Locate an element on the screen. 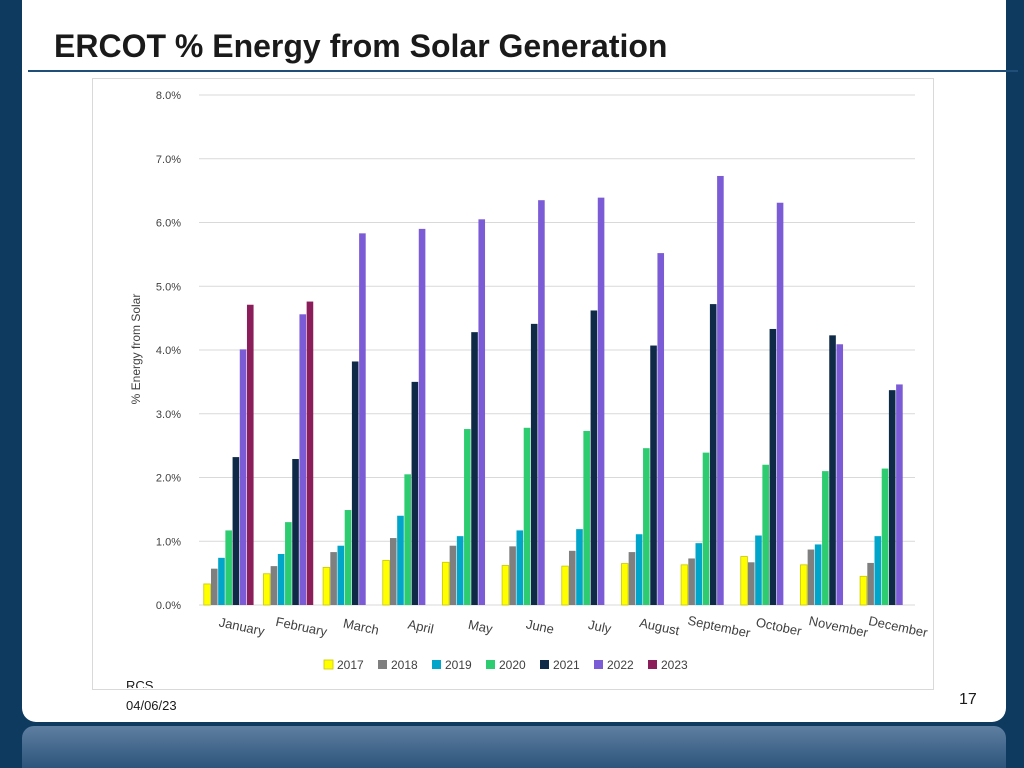 The image size is (1024, 768). x-tick-label: November is located at coordinates (839, 626).